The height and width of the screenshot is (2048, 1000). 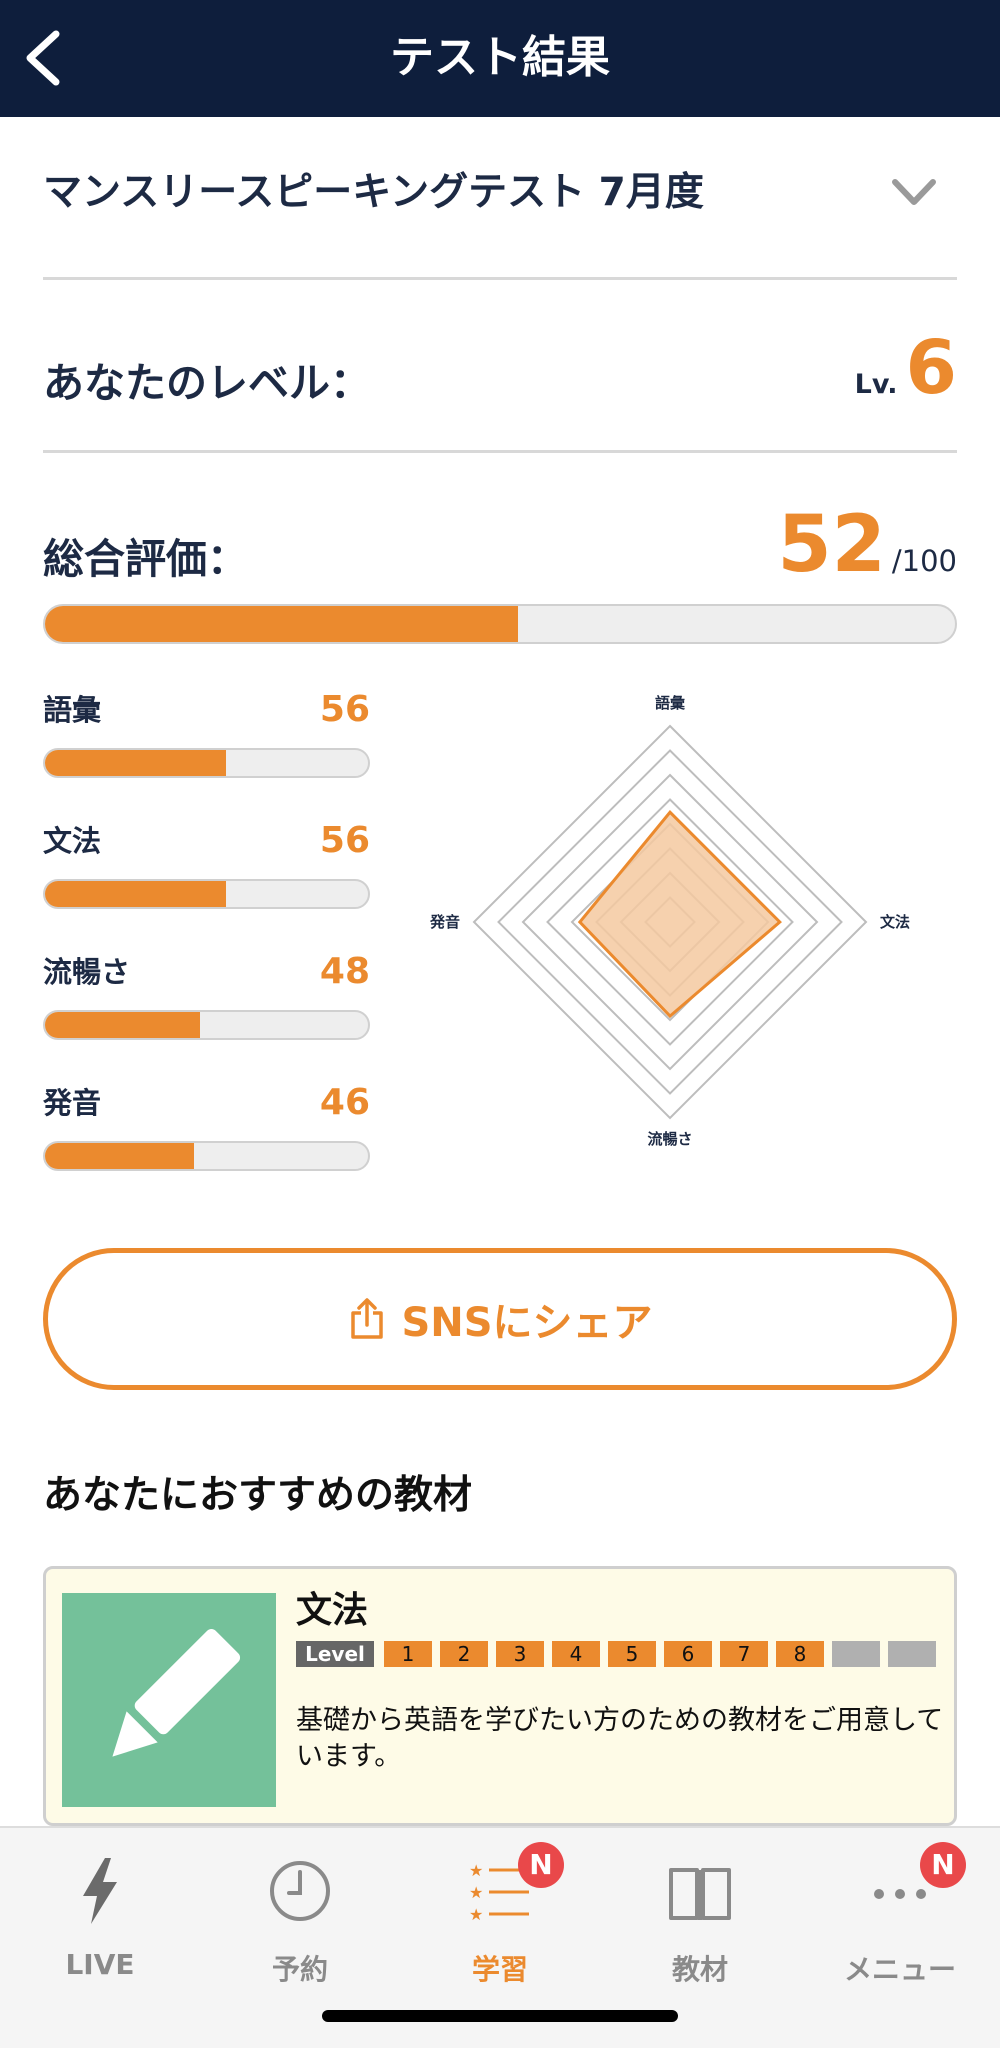 I want to click on page-title: テスト結果, so click(x=500, y=57).